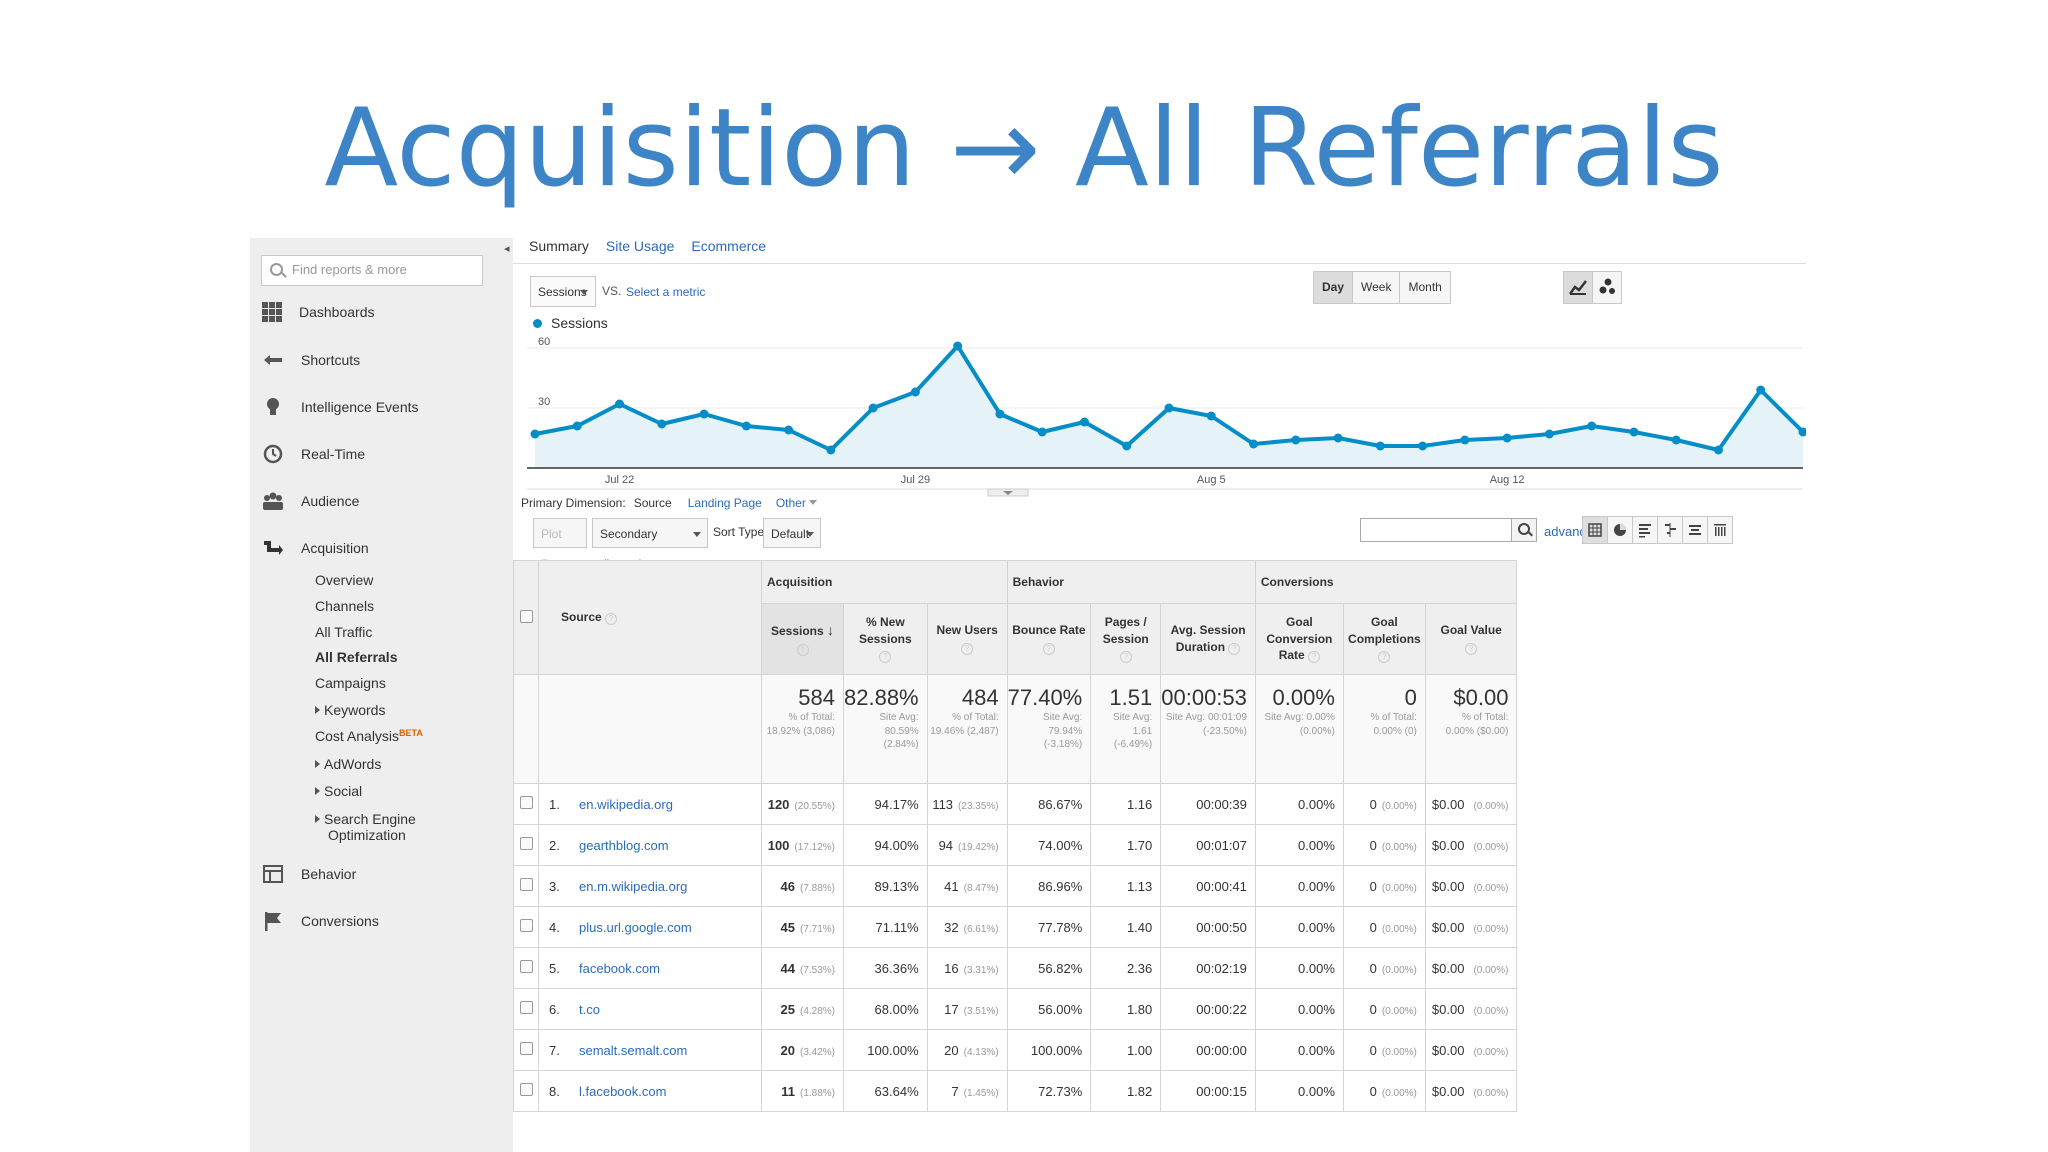 Image resolution: width=2048 pixels, height=1152 pixels. What do you see at coordinates (633, 1050) in the screenshot?
I see `source-link: semalt.semalt.com` at bounding box center [633, 1050].